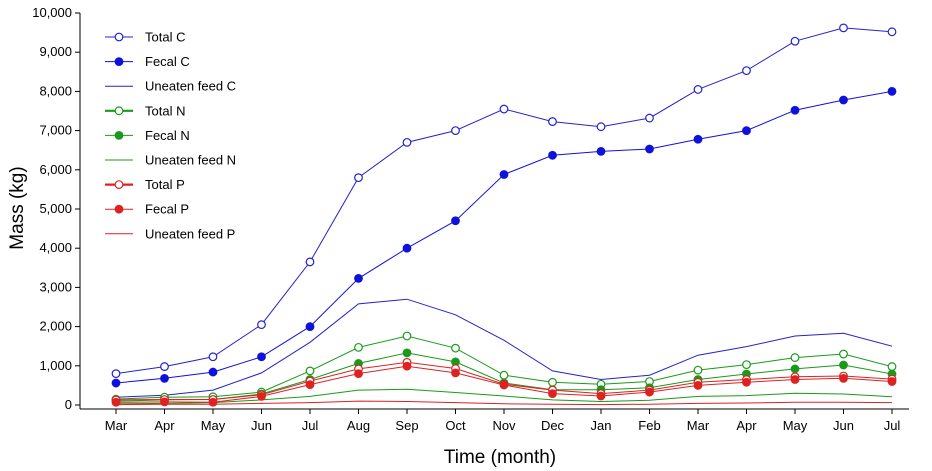 Image resolution: width=932 pixels, height=471 pixels. What do you see at coordinates (504, 403) in the screenshot?
I see `series-uneaten-feed-p` at bounding box center [504, 403].